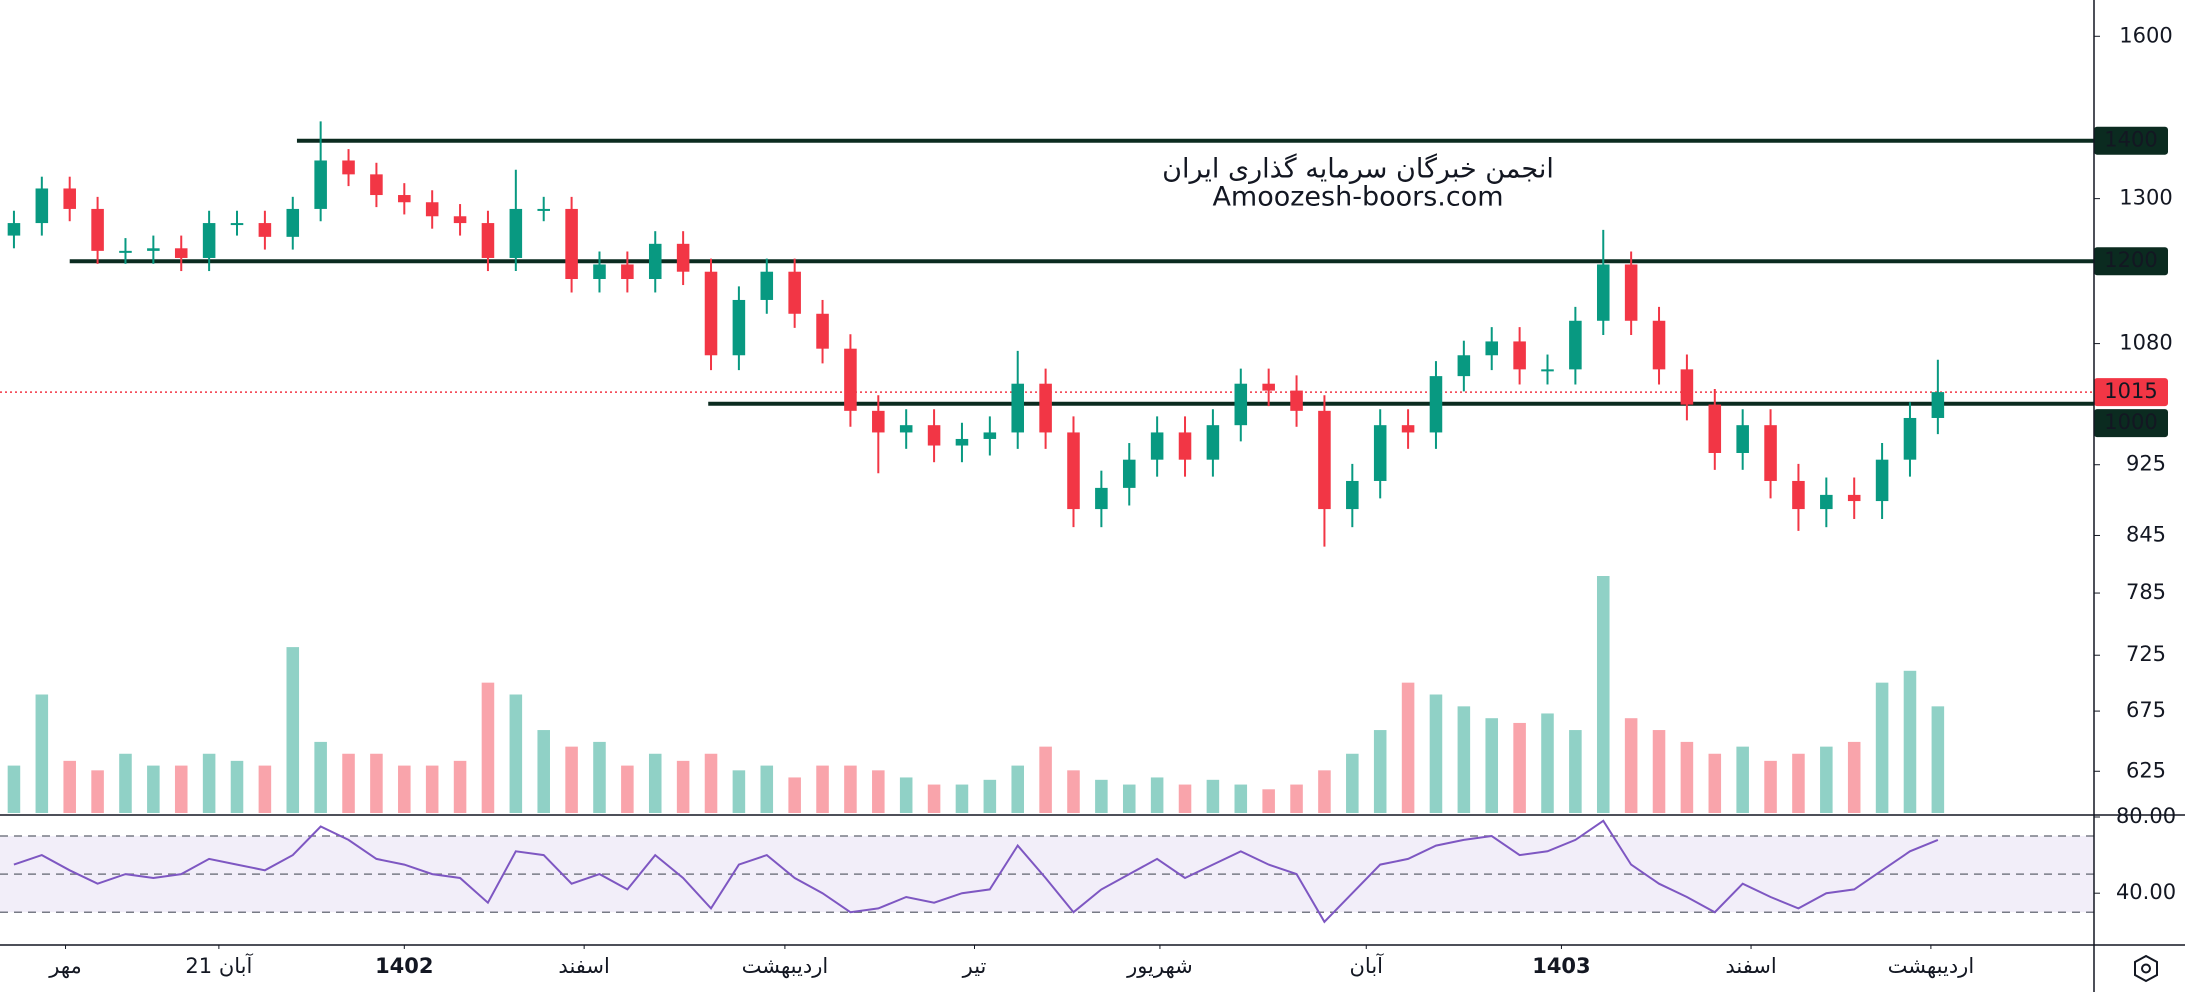 The image size is (2185, 992). I want to click on x-tick-label: 1402, so click(404, 966).